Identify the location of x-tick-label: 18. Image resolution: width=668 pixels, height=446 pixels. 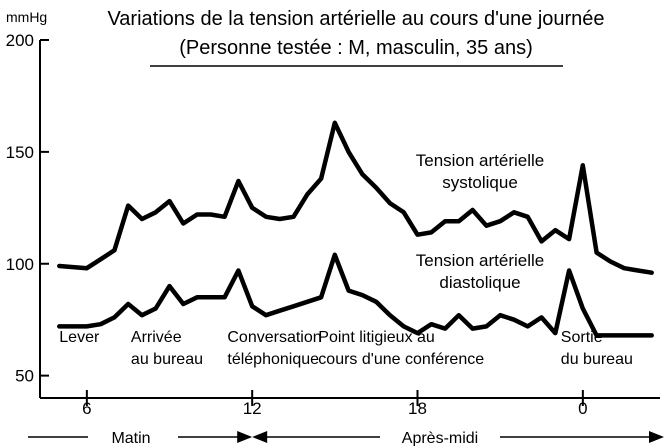
(417, 408).